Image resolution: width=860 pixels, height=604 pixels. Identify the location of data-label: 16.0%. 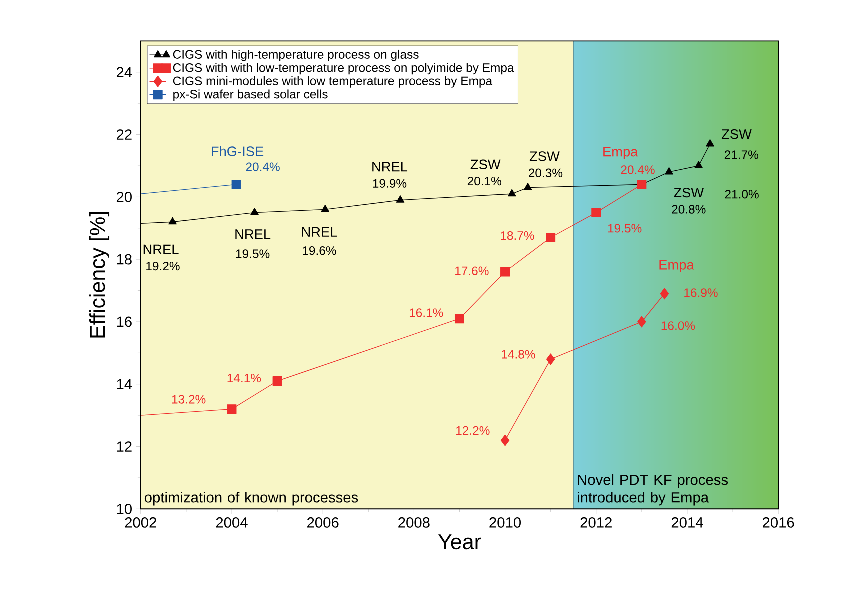
(679, 325).